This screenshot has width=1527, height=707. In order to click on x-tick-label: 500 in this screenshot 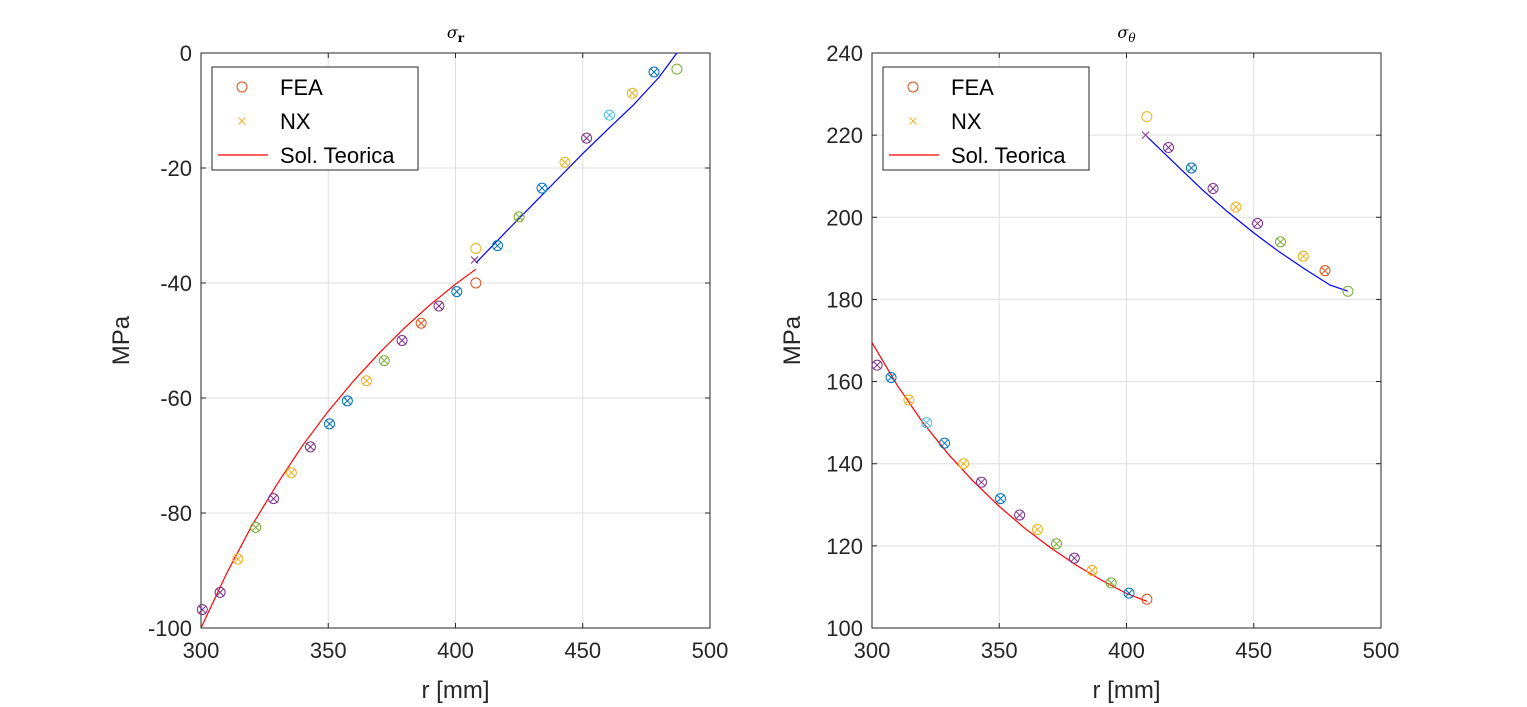, I will do `click(710, 650)`.